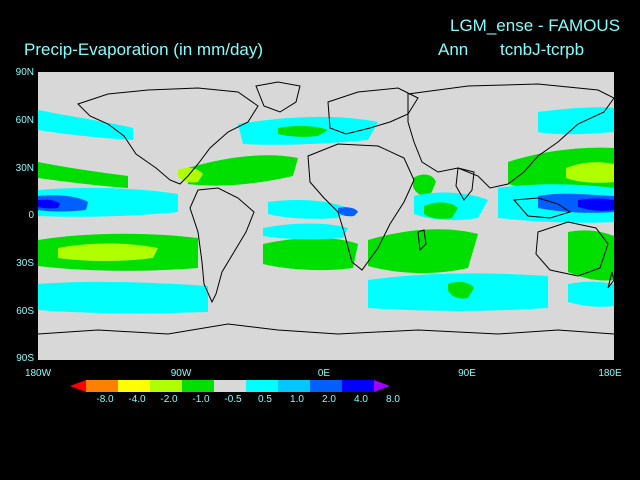 The image size is (640, 480). Describe the element at coordinates (535, 25) in the screenshot. I see `title-experiment: LGM_ense - FAMOUS` at that location.